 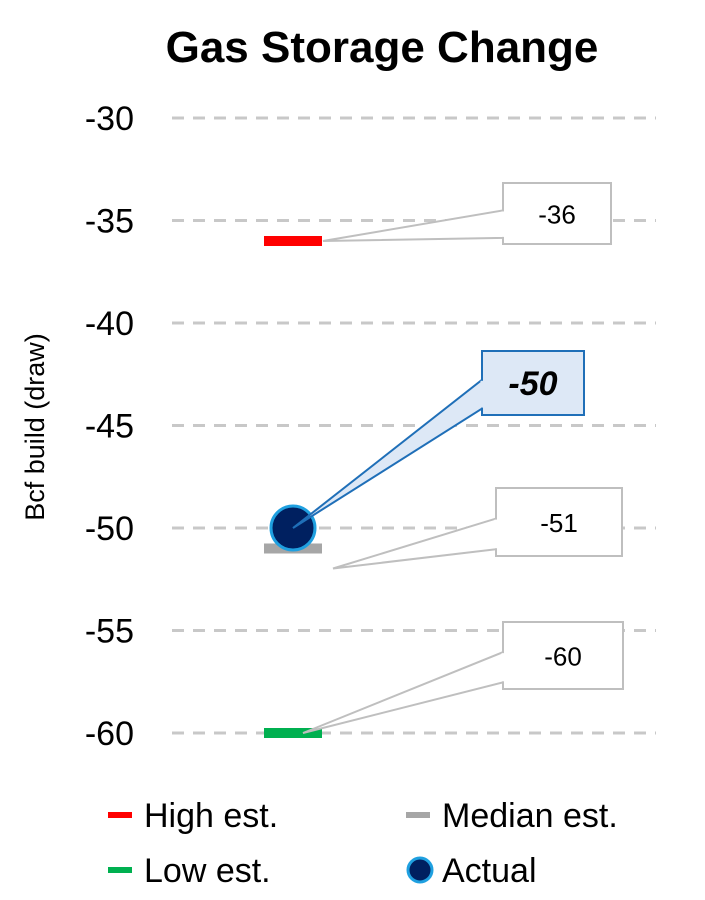 I want to click on y-tick-label: -50, so click(x=109, y=529).